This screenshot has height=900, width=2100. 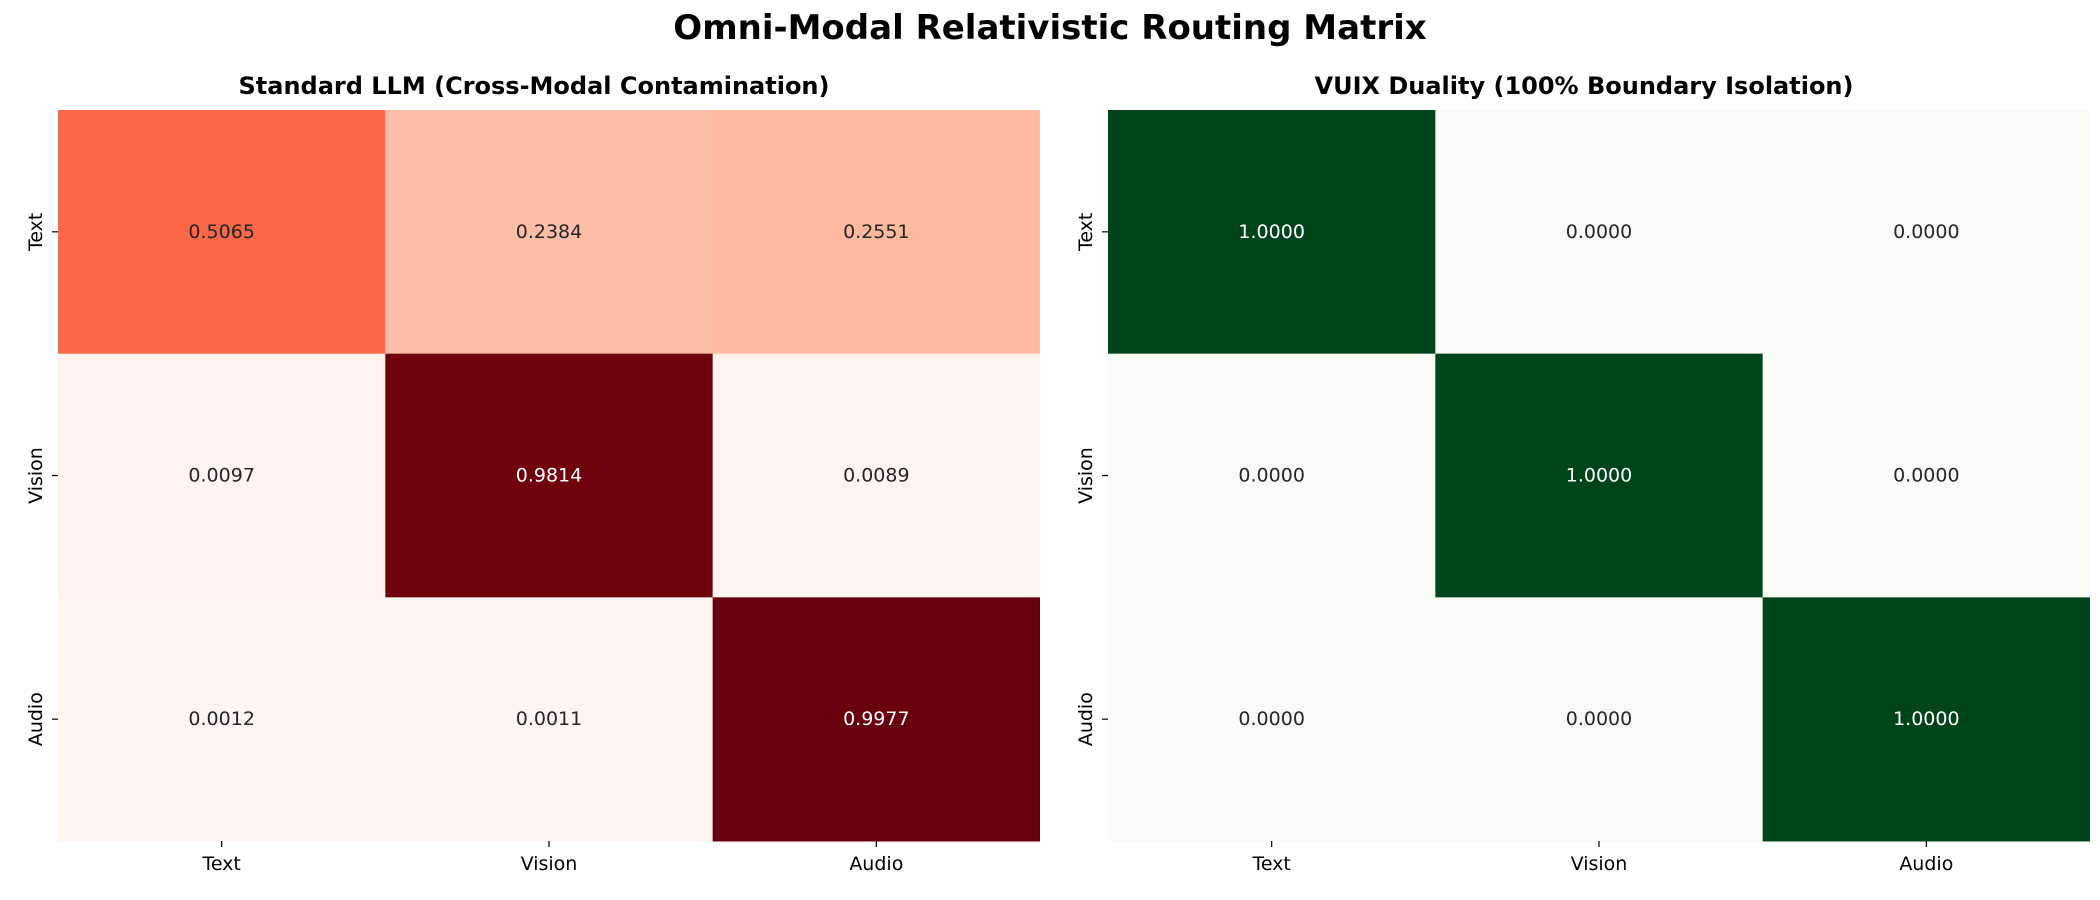 I want to click on heatmap-value-label: 0.0012, so click(x=221, y=719).